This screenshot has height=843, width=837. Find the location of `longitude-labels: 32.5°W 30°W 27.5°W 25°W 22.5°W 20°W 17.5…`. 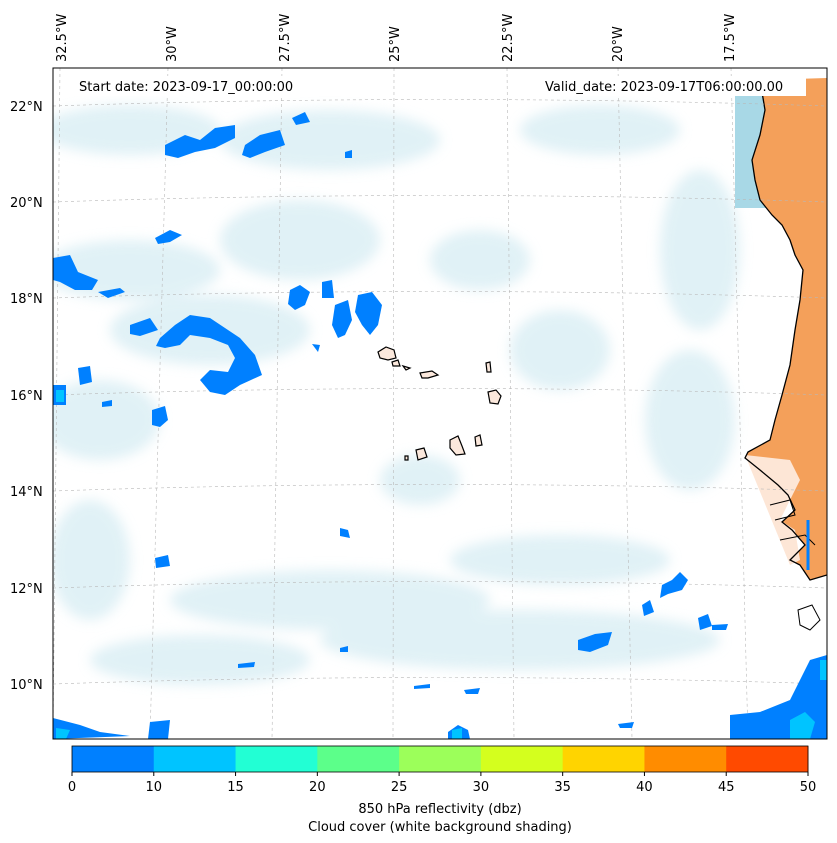

longitude-labels: 32.5°W 30°W 27.5°W 25°W 22.5°W 20°W 17.5… is located at coordinates (396, 38).